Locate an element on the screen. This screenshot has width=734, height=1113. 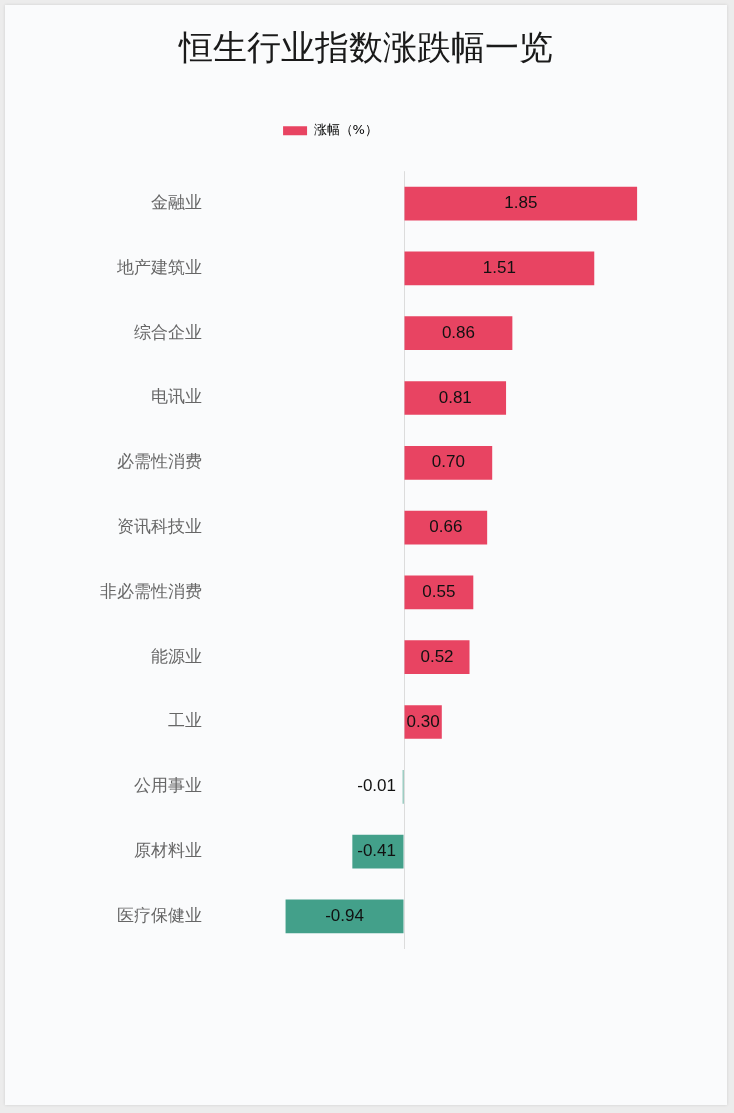
data-label: 0.52 is located at coordinates (437, 656).